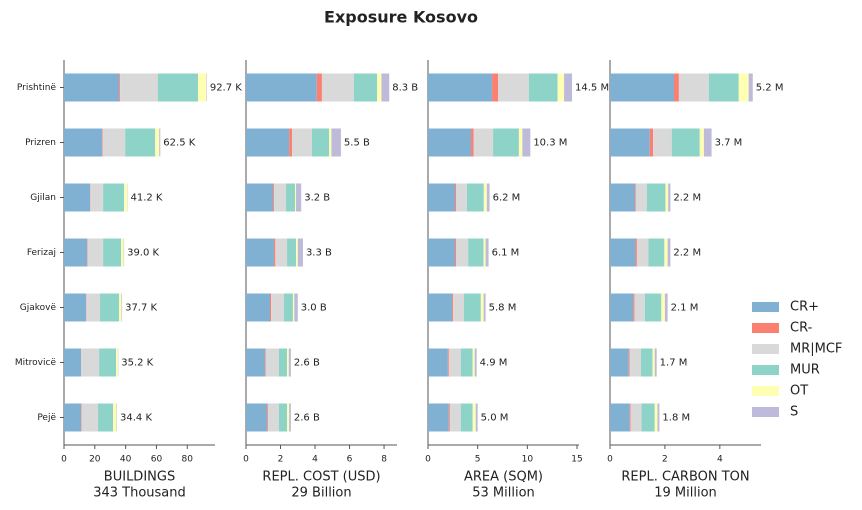  Describe the element at coordinates (495, 418) in the screenshot. I see `total-label: 5.0 M` at that location.